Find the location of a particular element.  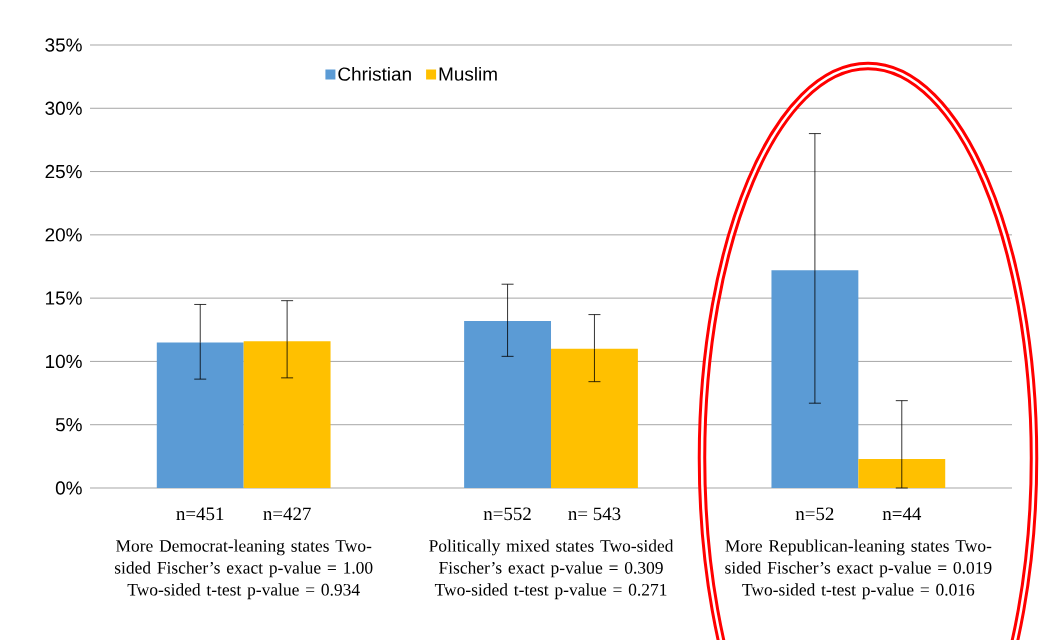

x-tick-label: More Republican-leaning states Two-sided Fischer’s exact p-value = 0.019 Two-sided t-test p-value = 0.016 is located at coordinates (858, 569).